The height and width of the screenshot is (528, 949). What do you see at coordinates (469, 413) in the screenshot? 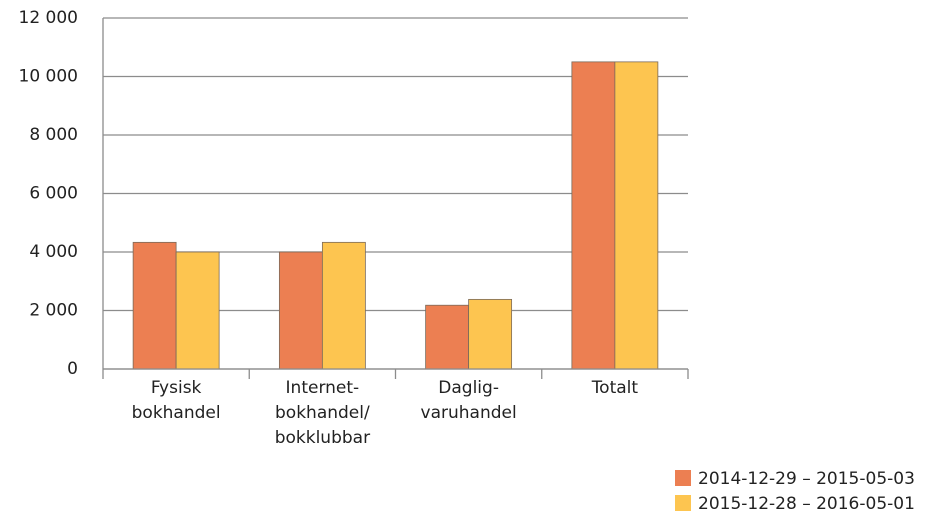
I see `x-tick-label: varuhandel` at bounding box center [469, 413].